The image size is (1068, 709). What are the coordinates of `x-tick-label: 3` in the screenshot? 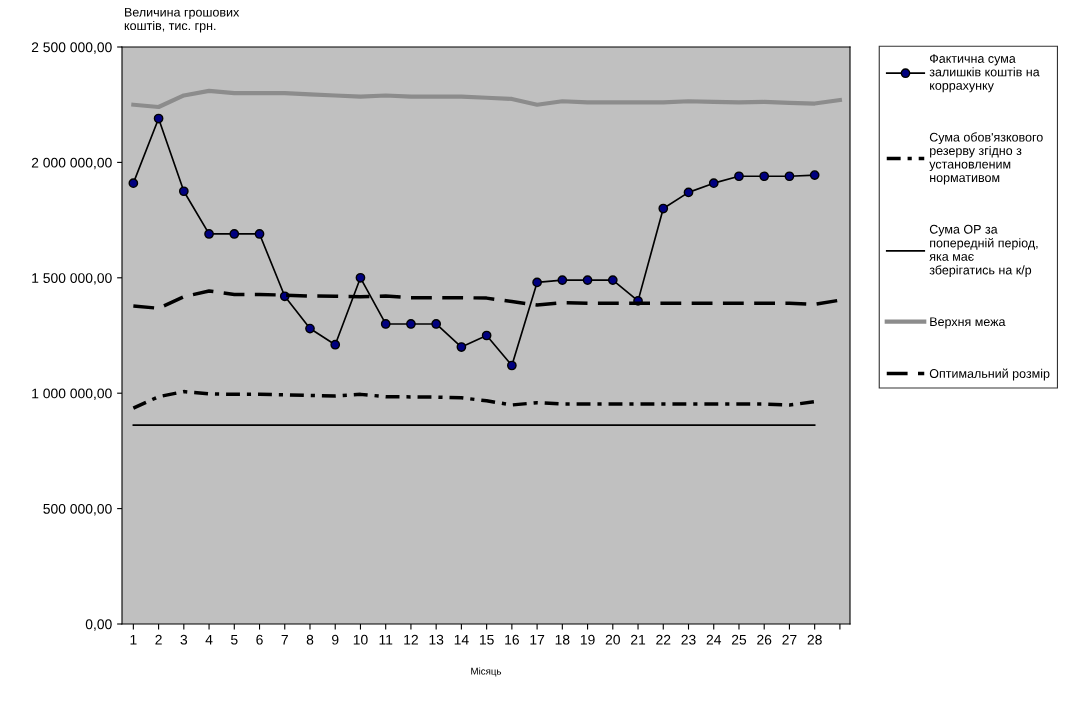 It's located at (184, 639).